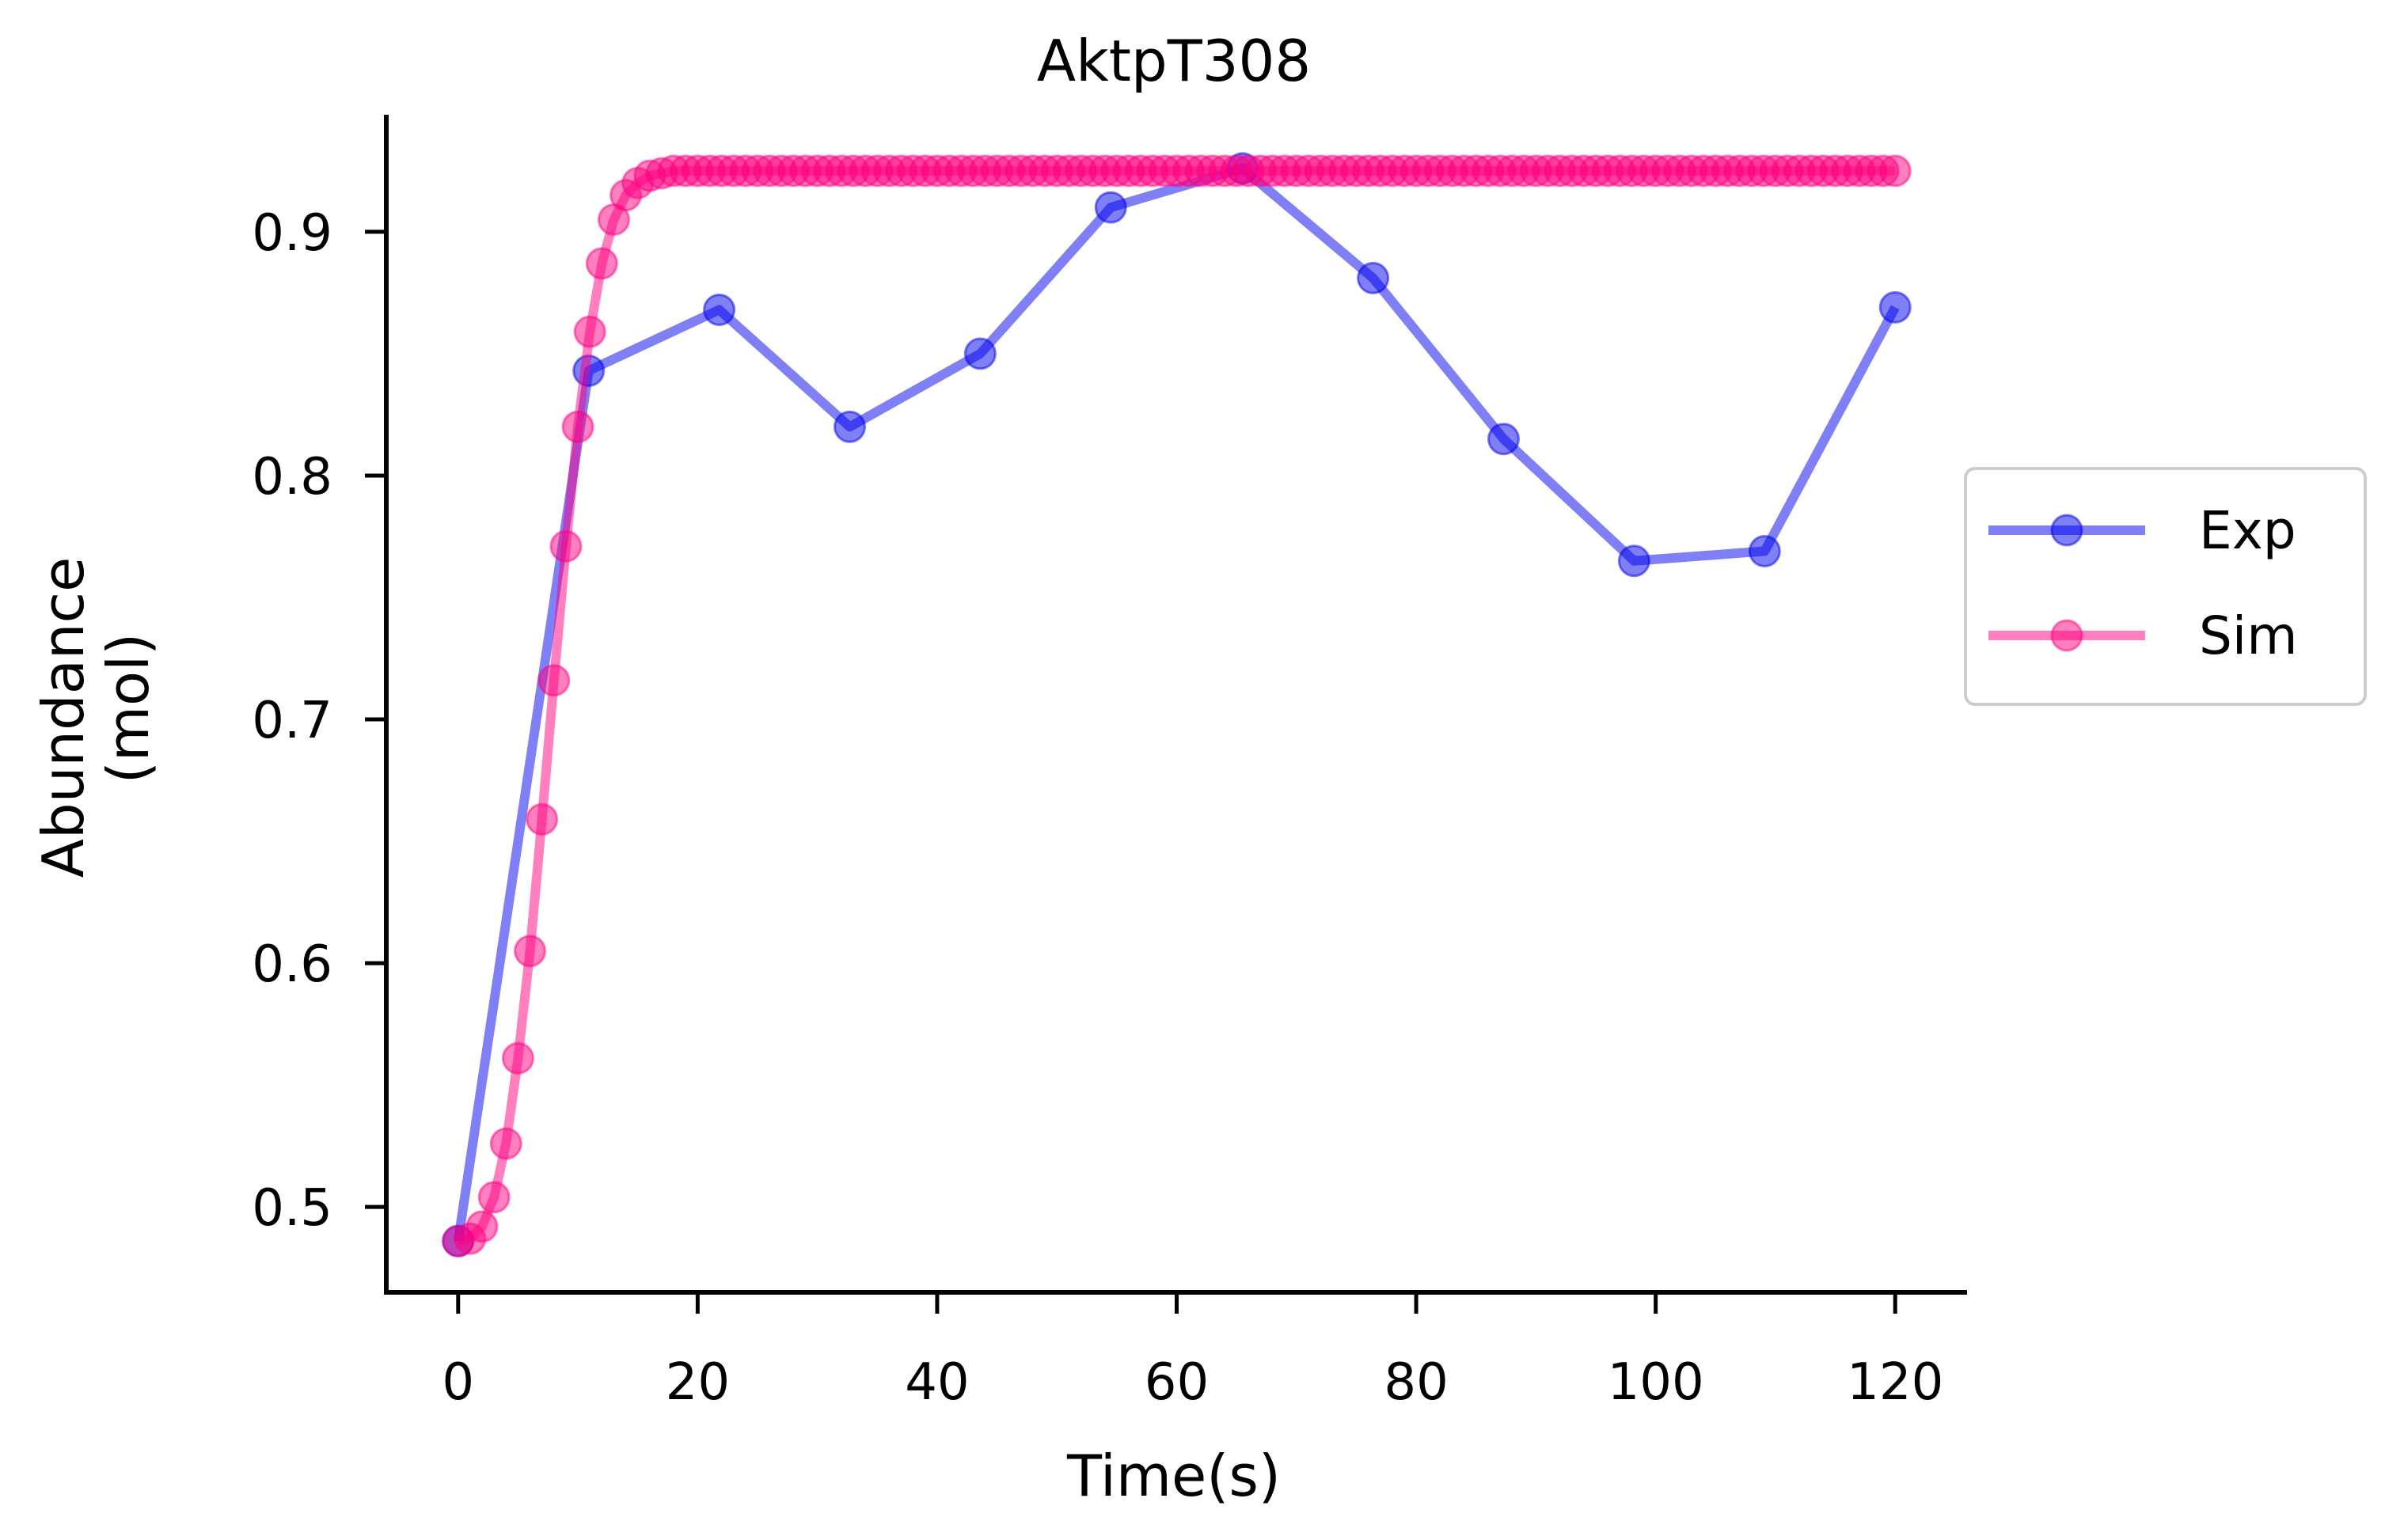  I want to click on y-tick-label: 0.8, so click(292, 477).